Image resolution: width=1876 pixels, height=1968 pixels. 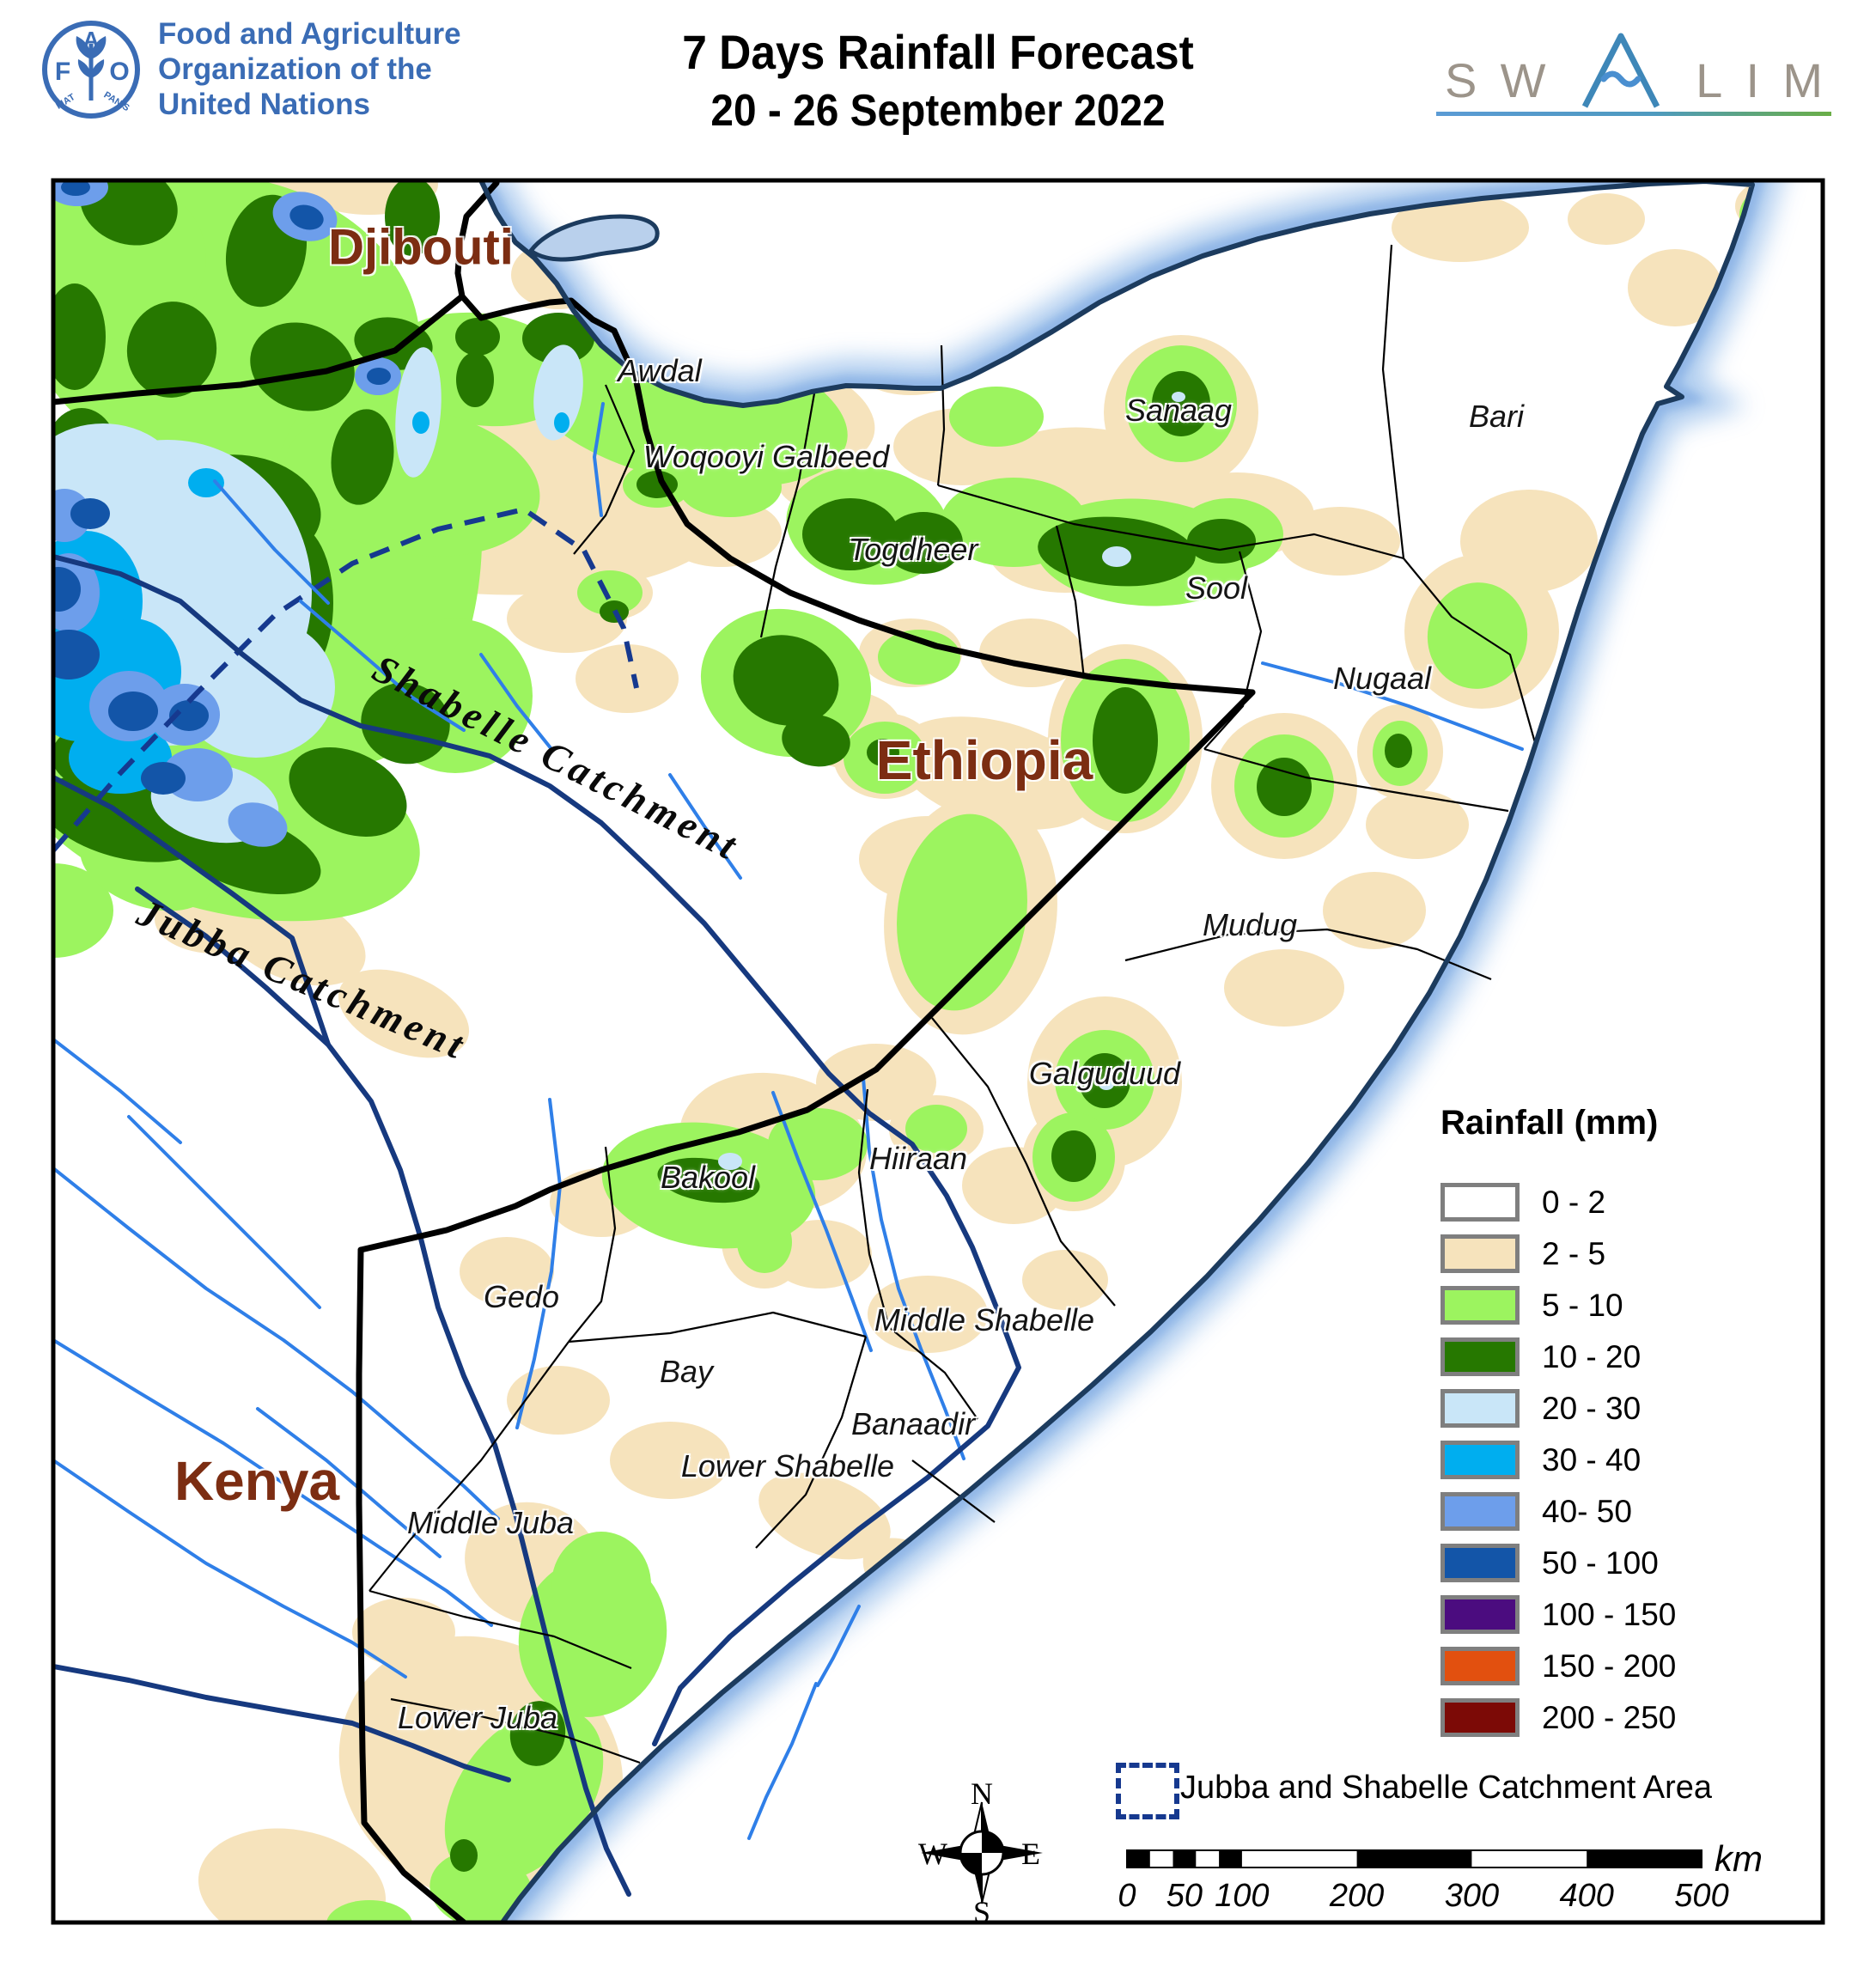 I want to click on legend-label-6: 40- 50, so click(x=1587, y=1511).